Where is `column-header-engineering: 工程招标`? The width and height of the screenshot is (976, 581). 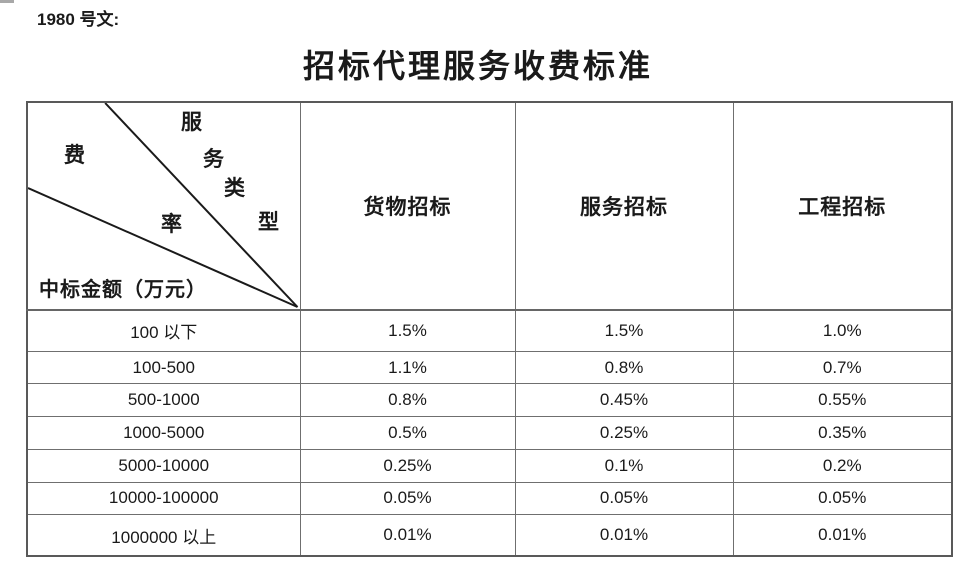 column-header-engineering: 工程招标 is located at coordinates (842, 206).